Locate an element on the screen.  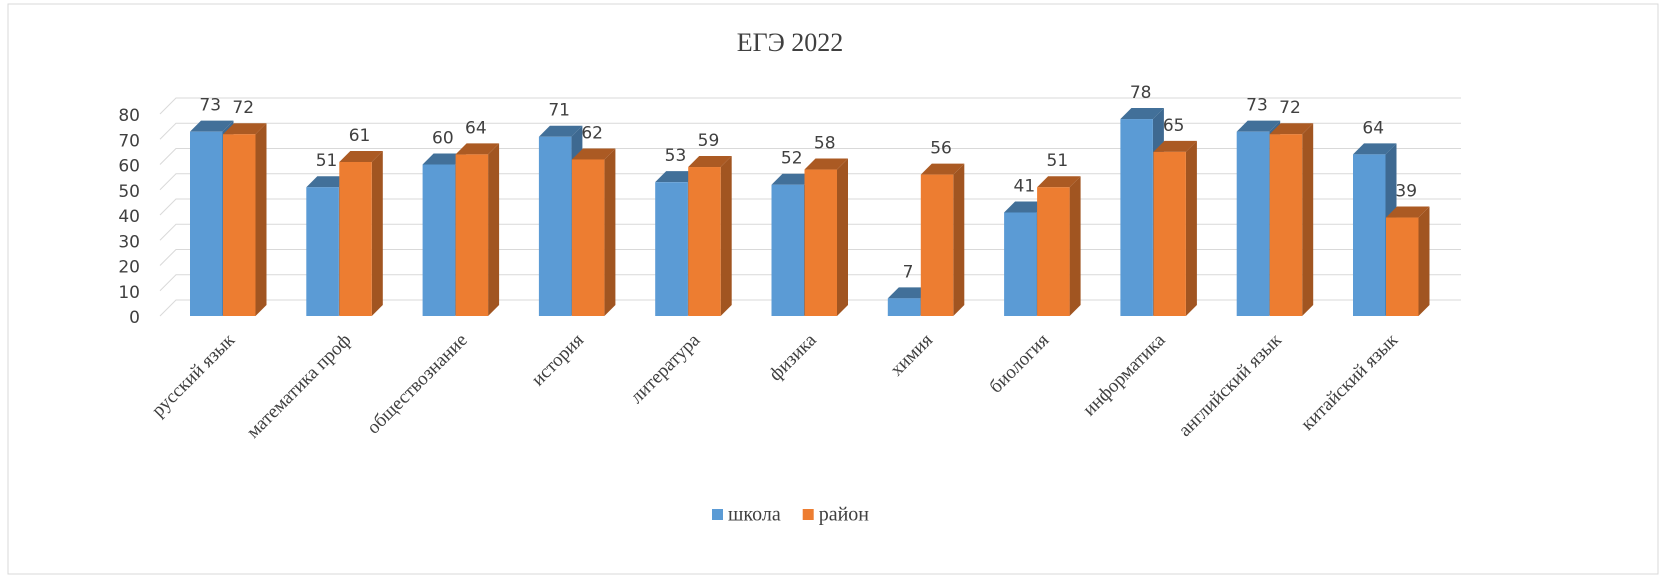
value-label: 62 is located at coordinates (592, 133).